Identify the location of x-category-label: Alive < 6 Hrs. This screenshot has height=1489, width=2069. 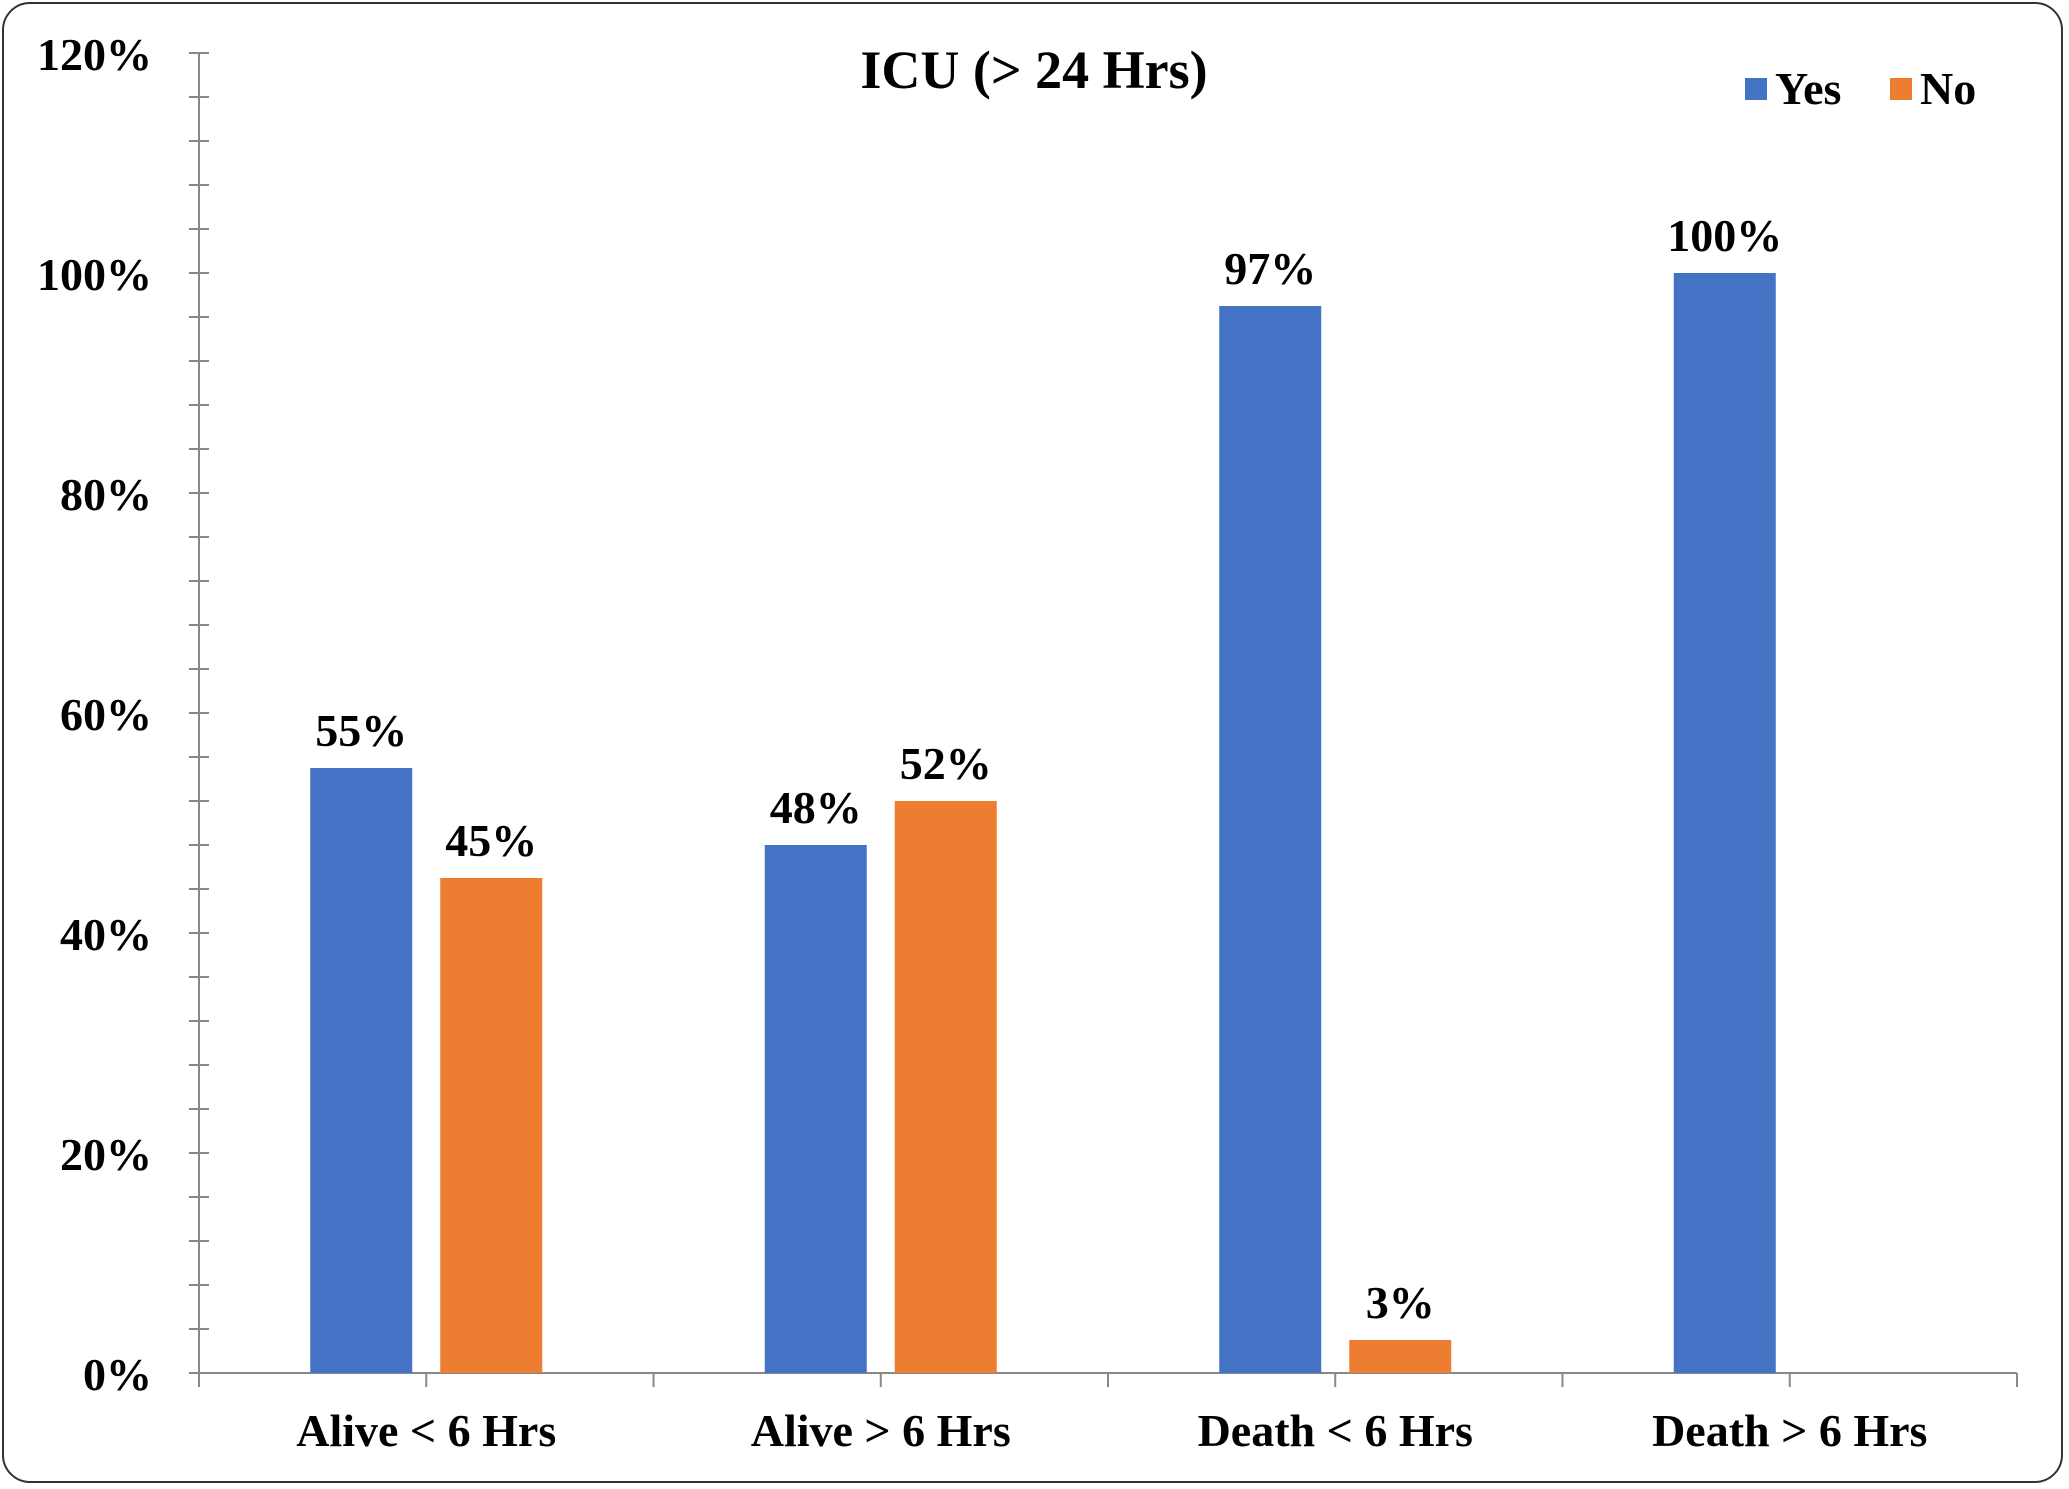
(426, 1430).